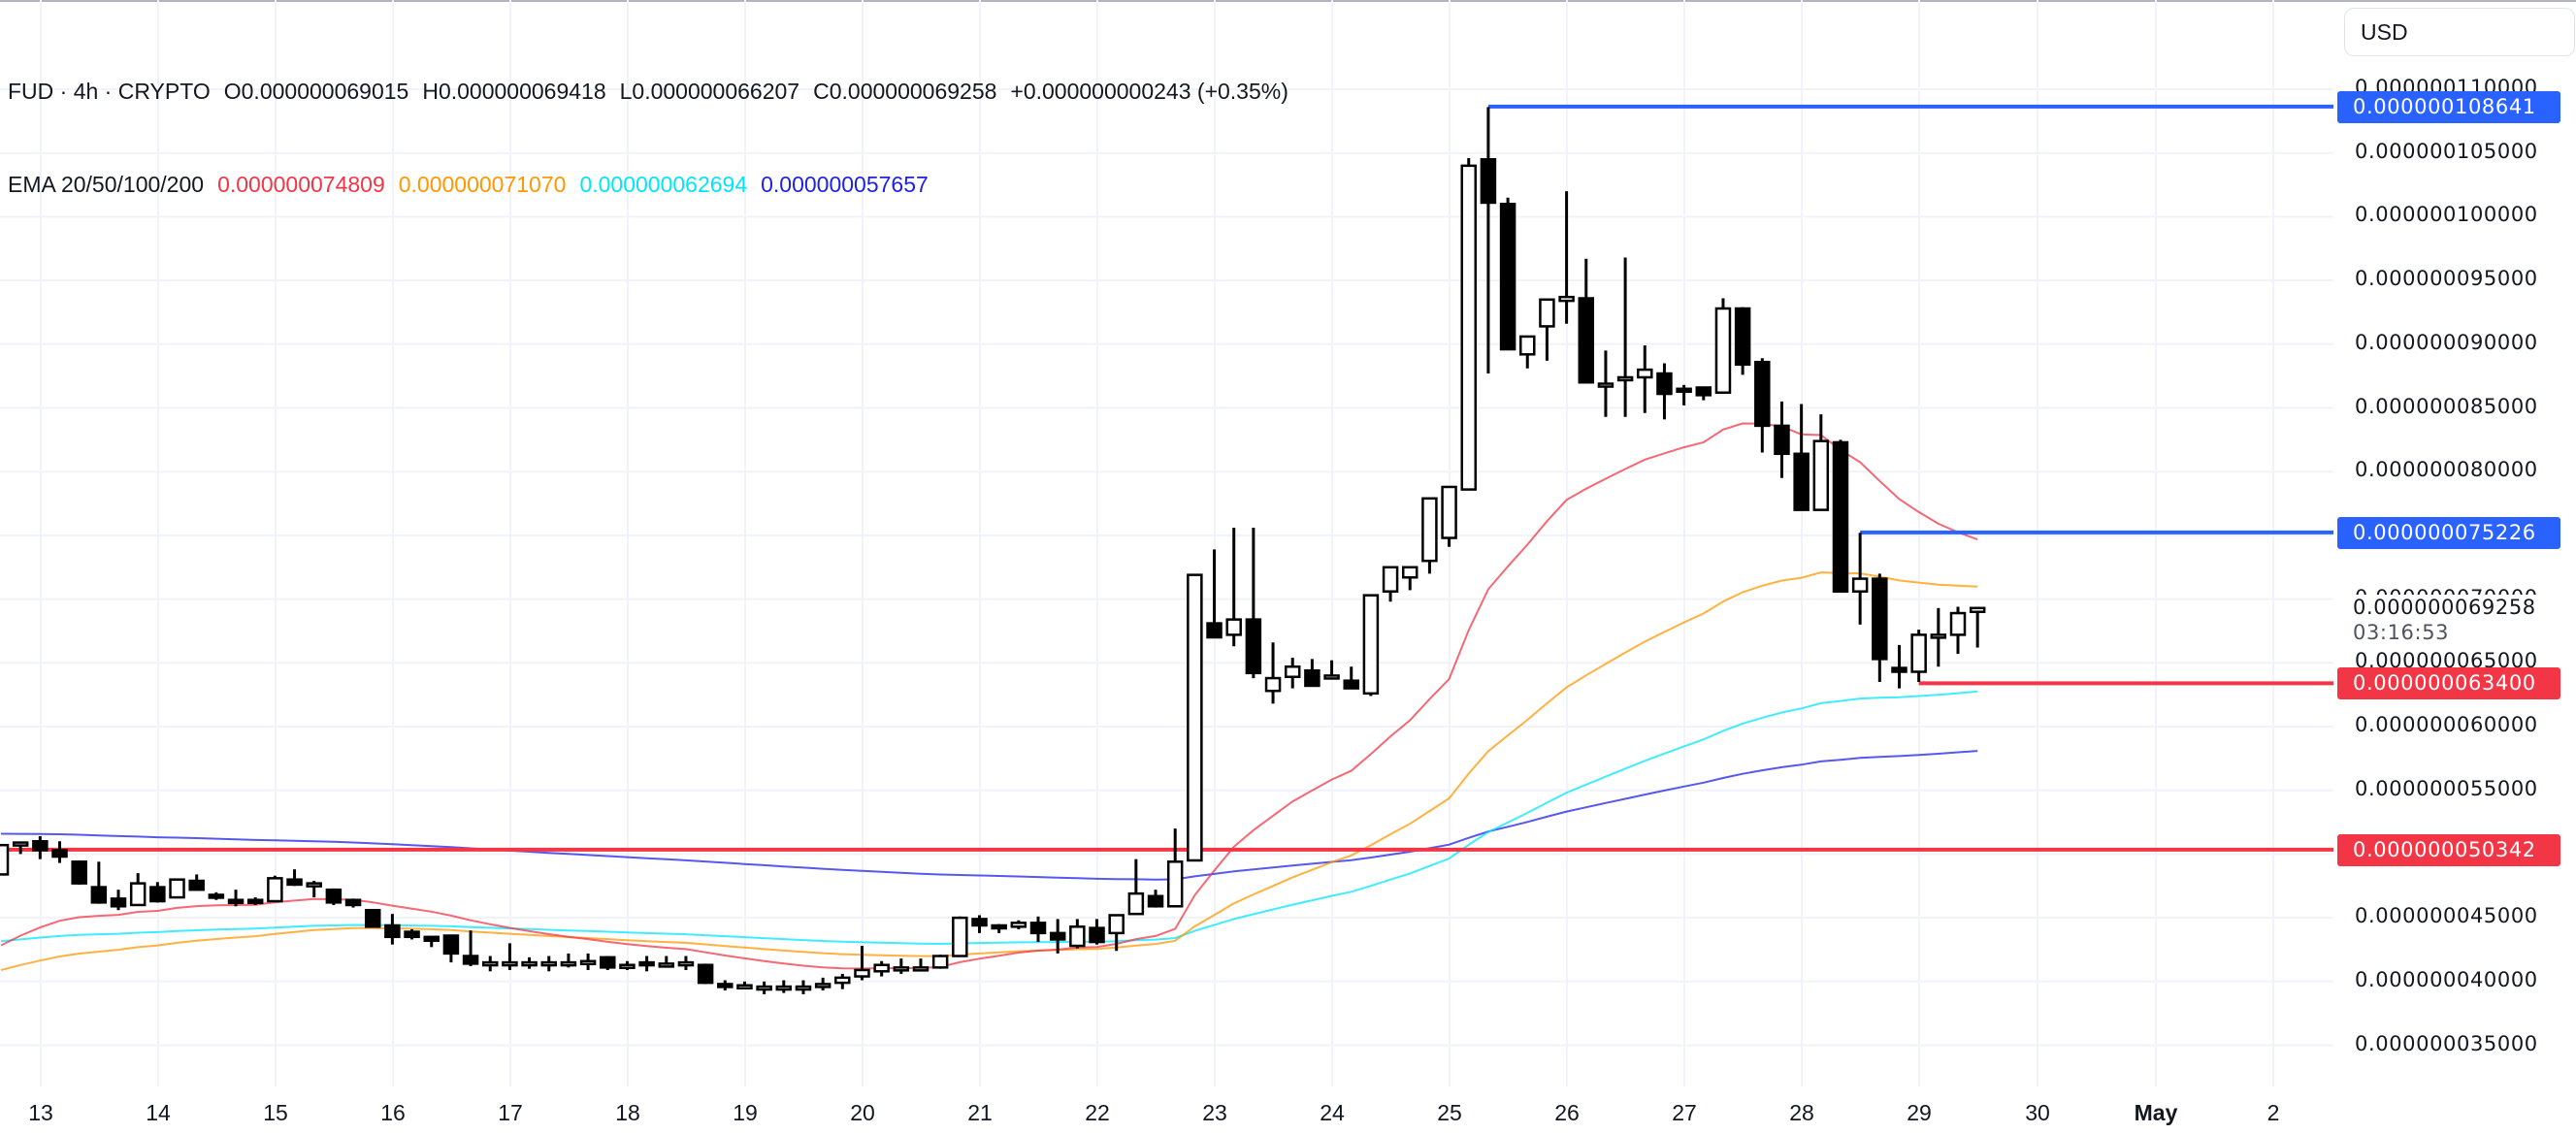  What do you see at coordinates (1332, 1112) in the screenshot?
I see `time-tick-label: 24` at bounding box center [1332, 1112].